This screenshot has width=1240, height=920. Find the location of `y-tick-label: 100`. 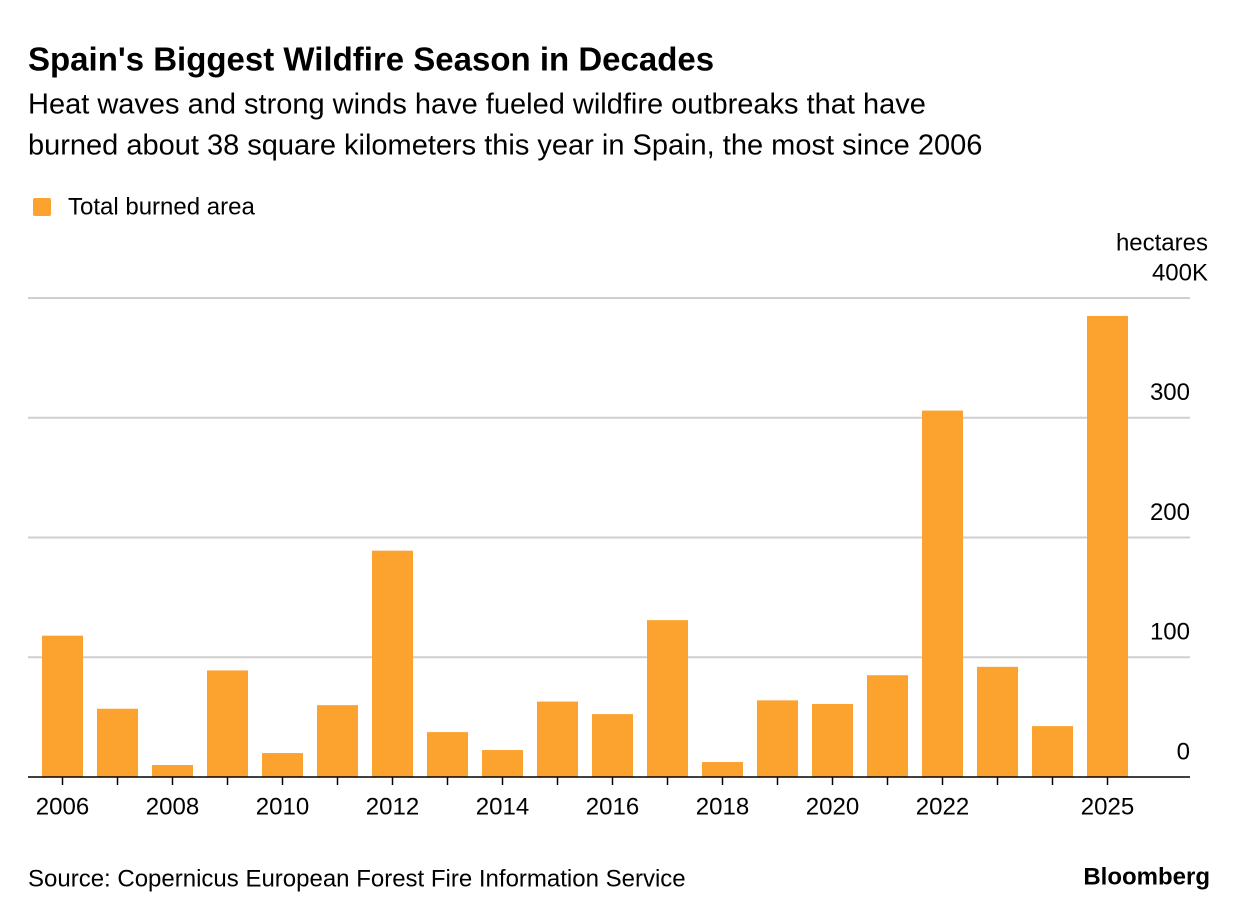

y-tick-label: 100 is located at coordinates (1170, 632).